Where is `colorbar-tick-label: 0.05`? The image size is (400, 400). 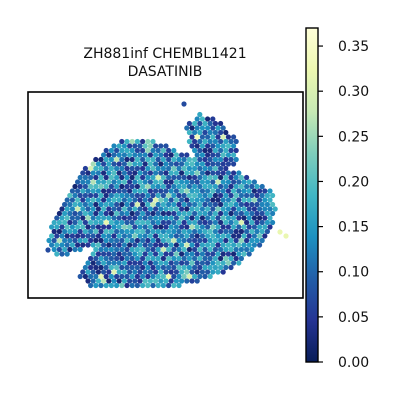 colorbar-tick-label: 0.05 is located at coordinates (353, 318).